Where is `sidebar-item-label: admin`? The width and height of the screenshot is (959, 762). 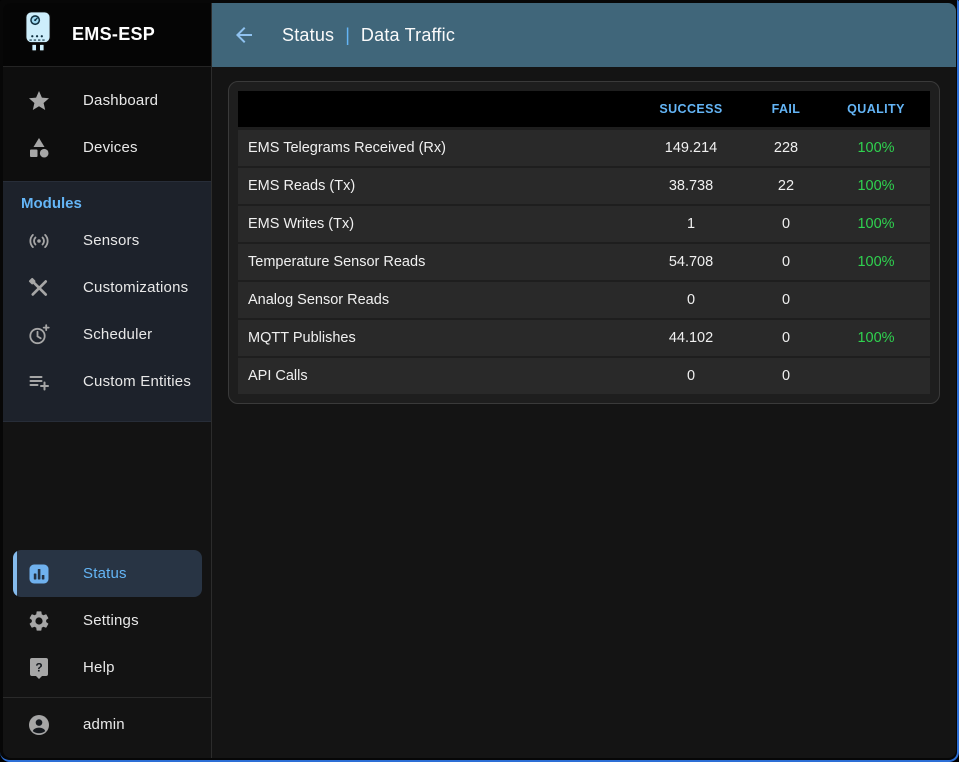
sidebar-item-label: admin is located at coordinates (104, 724).